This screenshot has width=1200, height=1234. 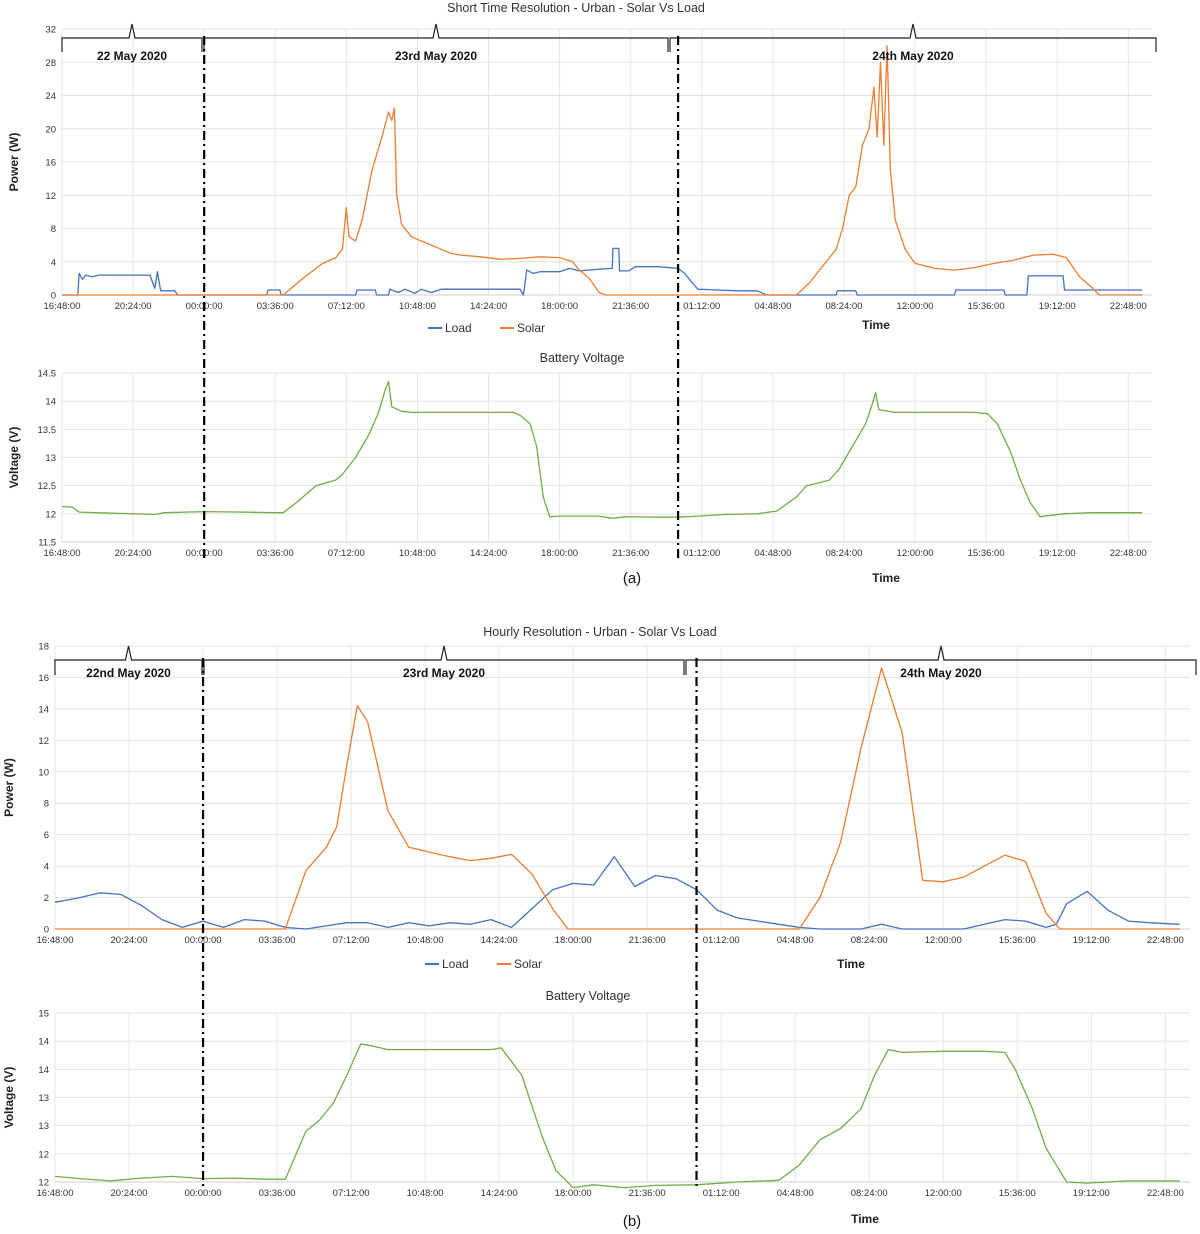 What do you see at coordinates (129, 1193) in the screenshot?
I see `panel-b-voltage-xtick-label: 20:24:00` at bounding box center [129, 1193].